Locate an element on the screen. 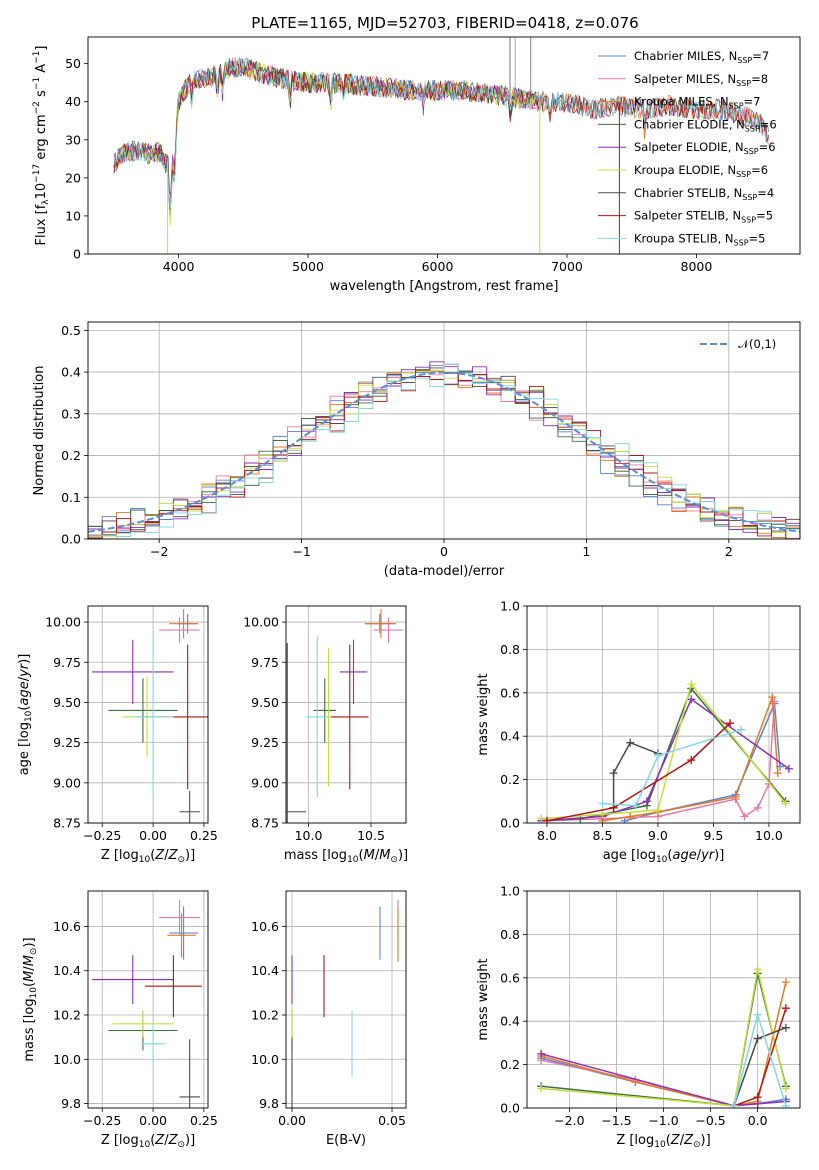 Image resolution: width=819 pixels, height=1170 pixels. y-tick-label: 20 is located at coordinates (73, 177).